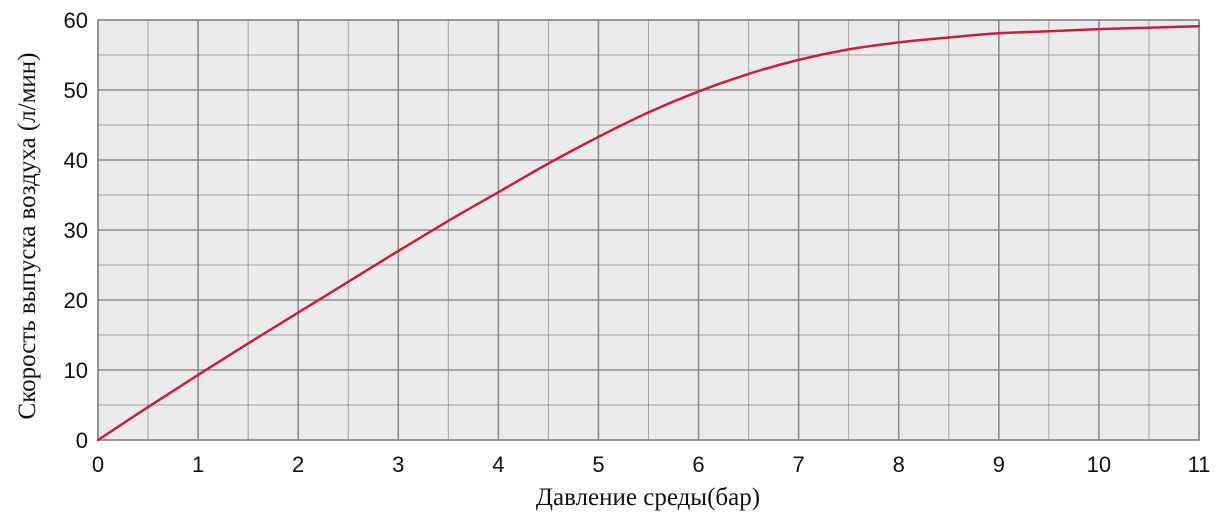 This screenshot has width=1218, height=512. I want to click on x-tick-label: 5, so click(598, 464).